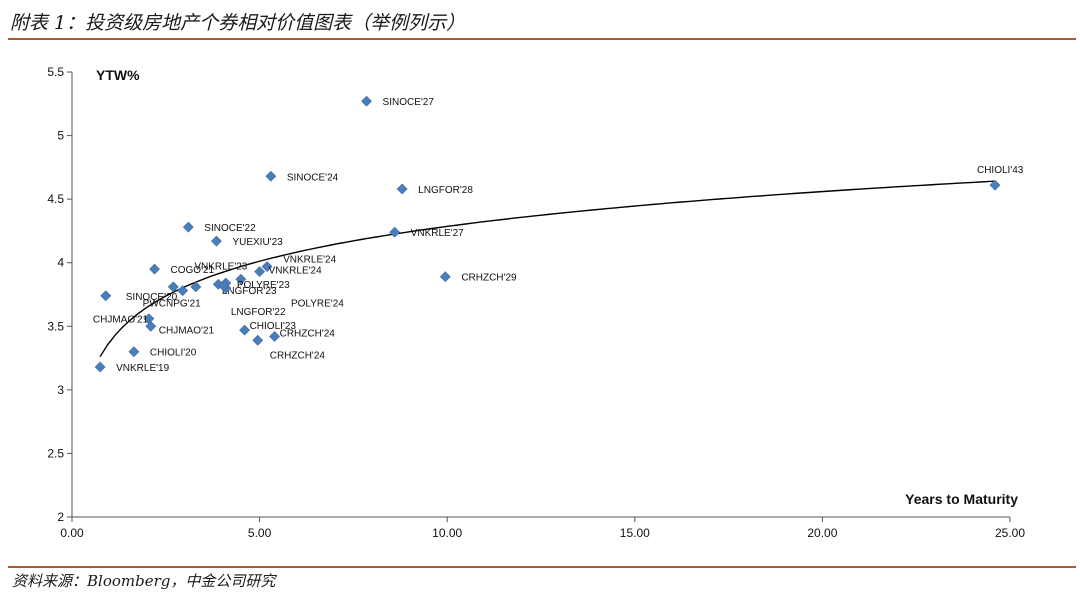  What do you see at coordinates (822, 533) in the screenshot?
I see `x-tick-label: 20.00` at bounding box center [822, 533].